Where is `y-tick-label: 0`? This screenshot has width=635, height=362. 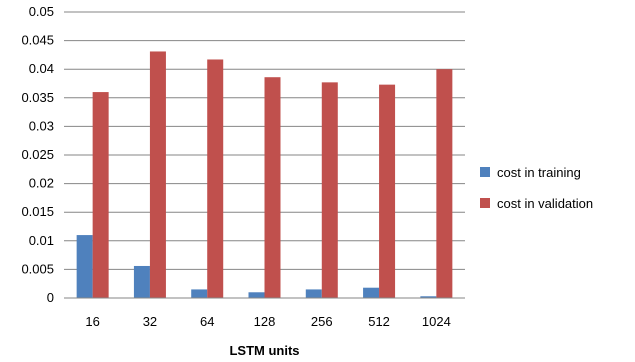
y-tick-label: 0 is located at coordinates (50, 297).